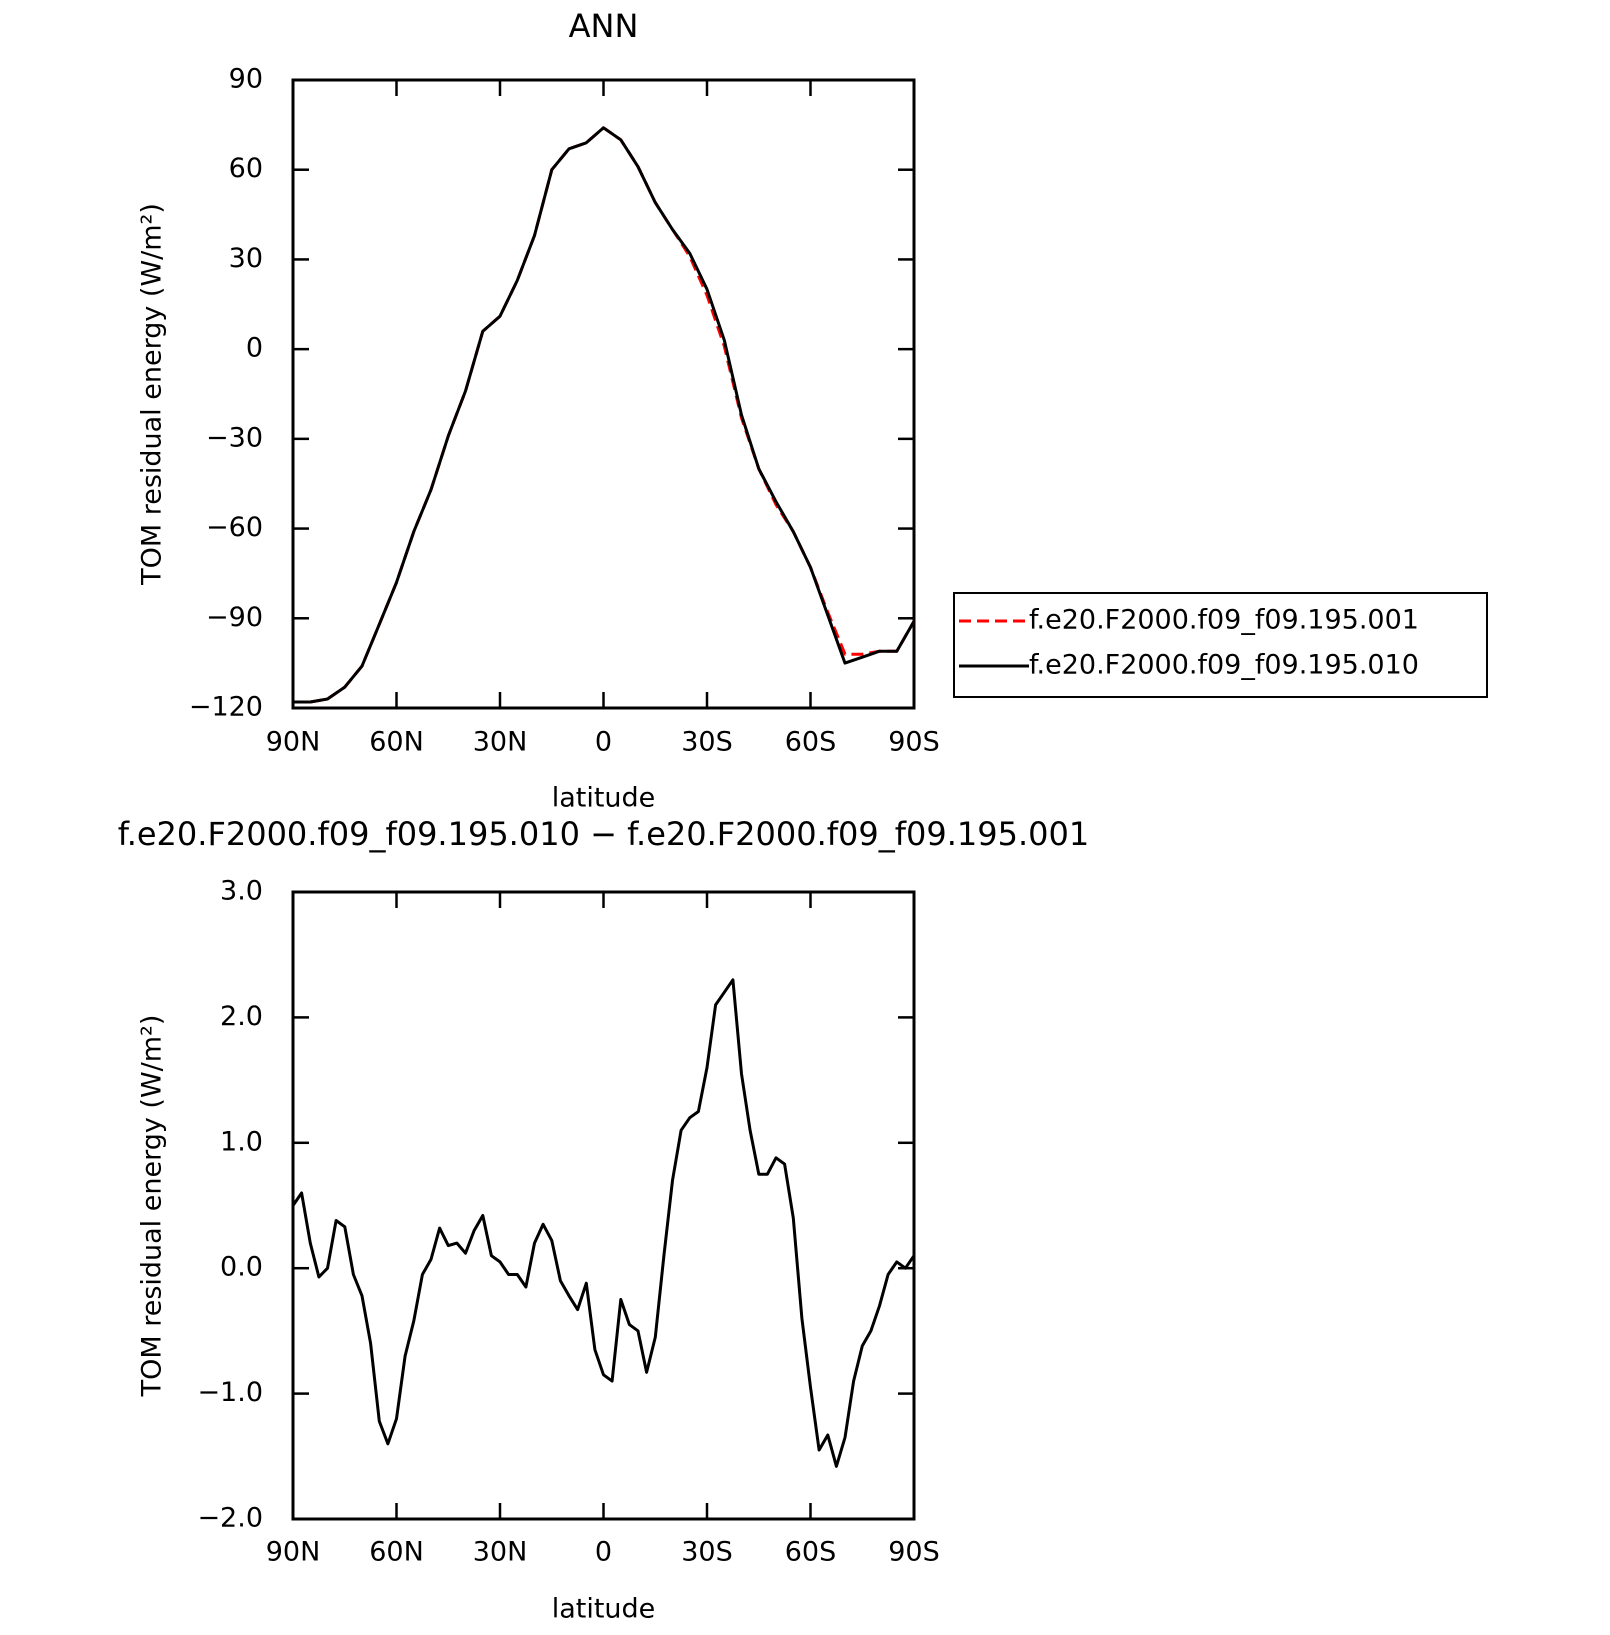 The width and height of the screenshot is (1610, 1635). What do you see at coordinates (241, 1267) in the screenshot?
I see `y-tick-label: 0.0` at bounding box center [241, 1267].